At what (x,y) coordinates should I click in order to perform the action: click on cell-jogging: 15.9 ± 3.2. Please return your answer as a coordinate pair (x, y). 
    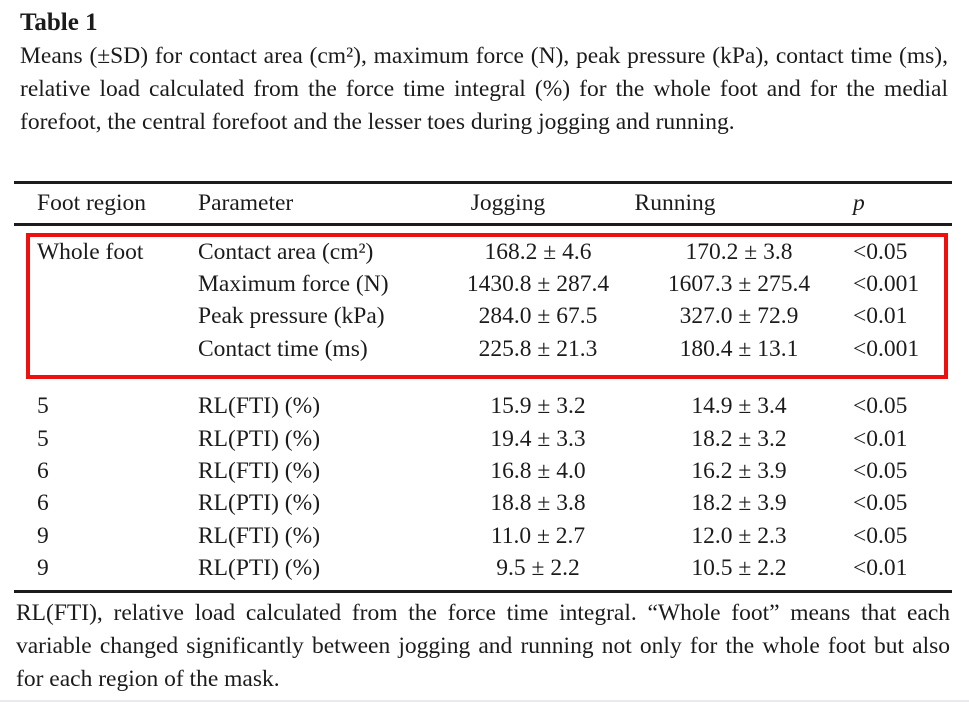
    Looking at the image, I should click on (538, 406).